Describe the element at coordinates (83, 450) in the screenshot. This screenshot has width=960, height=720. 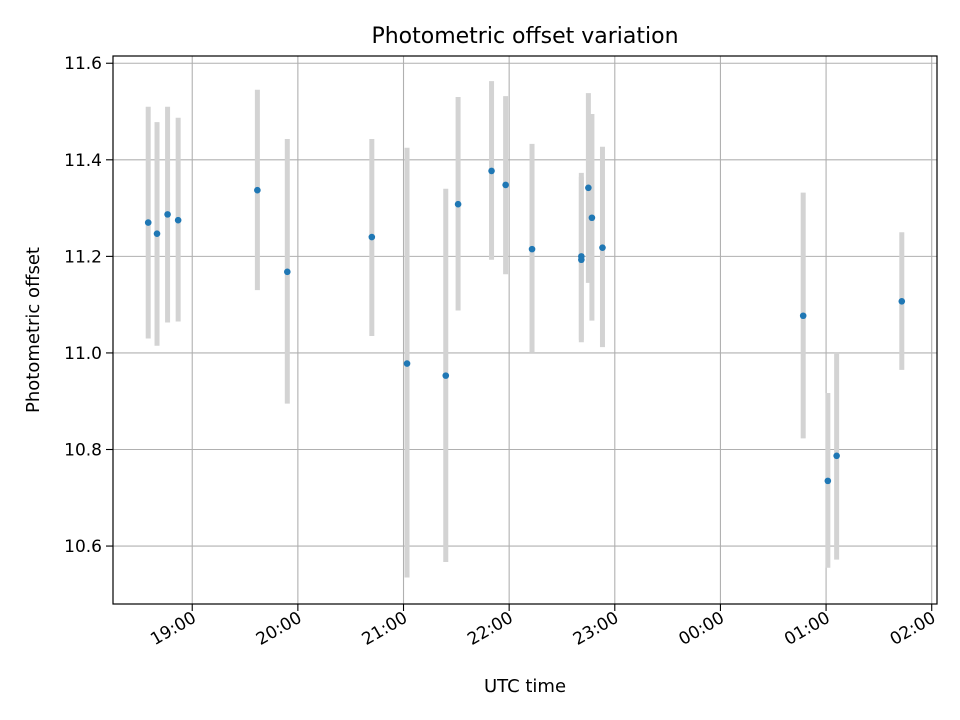
I see `y-tick-label: 10.8` at that location.